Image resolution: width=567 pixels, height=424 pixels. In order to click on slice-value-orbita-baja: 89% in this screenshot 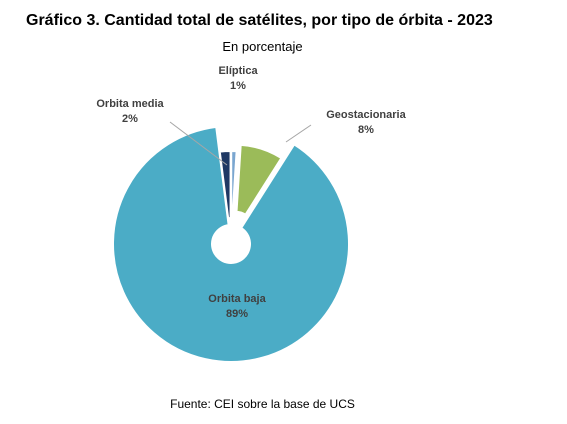, I will do `click(237, 314)`.